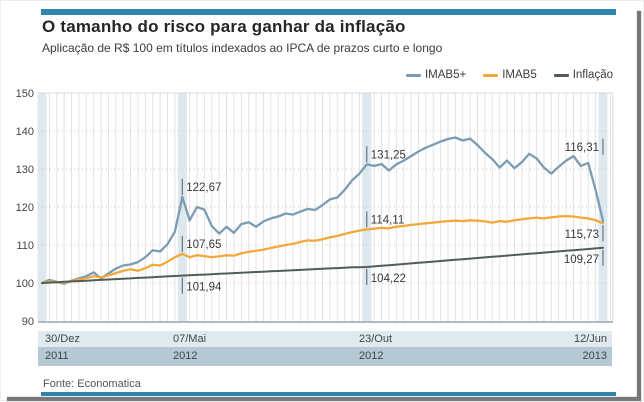 The image size is (644, 402). What do you see at coordinates (204, 288) in the screenshot?
I see `annotation-value-101,94: 101,94` at bounding box center [204, 288].